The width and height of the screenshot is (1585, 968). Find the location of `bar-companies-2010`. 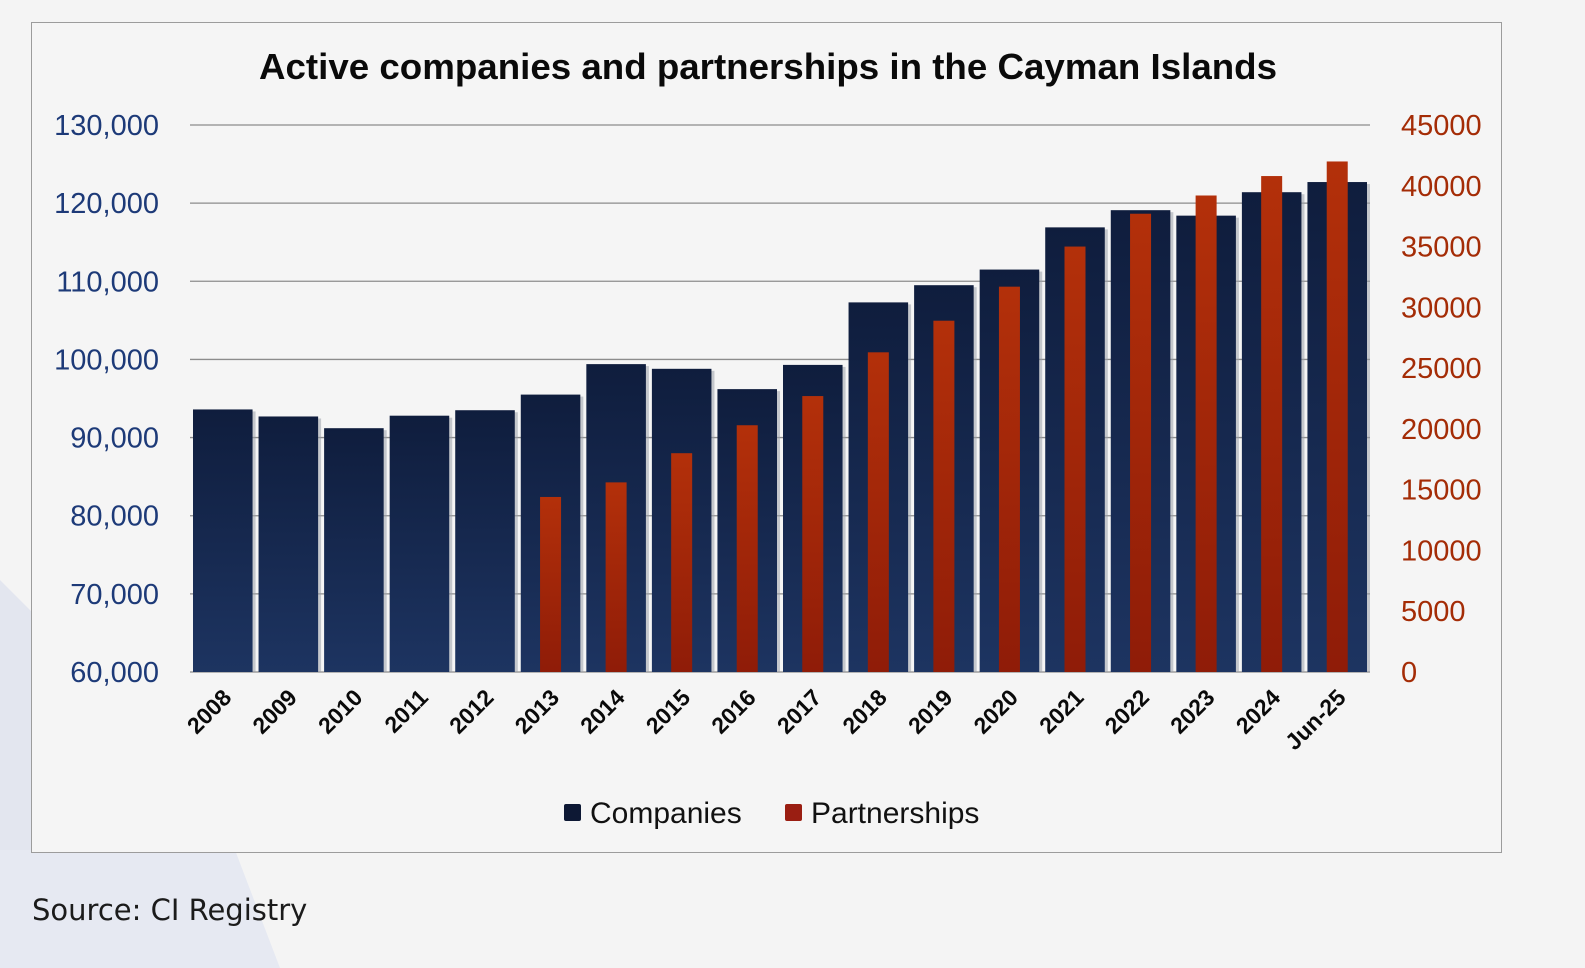

bar-companies-2010 is located at coordinates (354, 550).